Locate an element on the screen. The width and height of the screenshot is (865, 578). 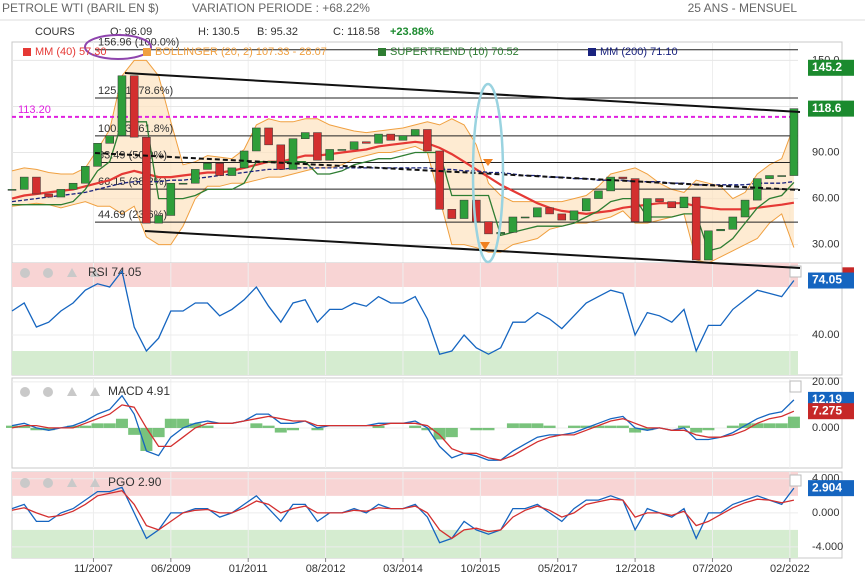
trendline-lower is located at coordinates (472, 249).